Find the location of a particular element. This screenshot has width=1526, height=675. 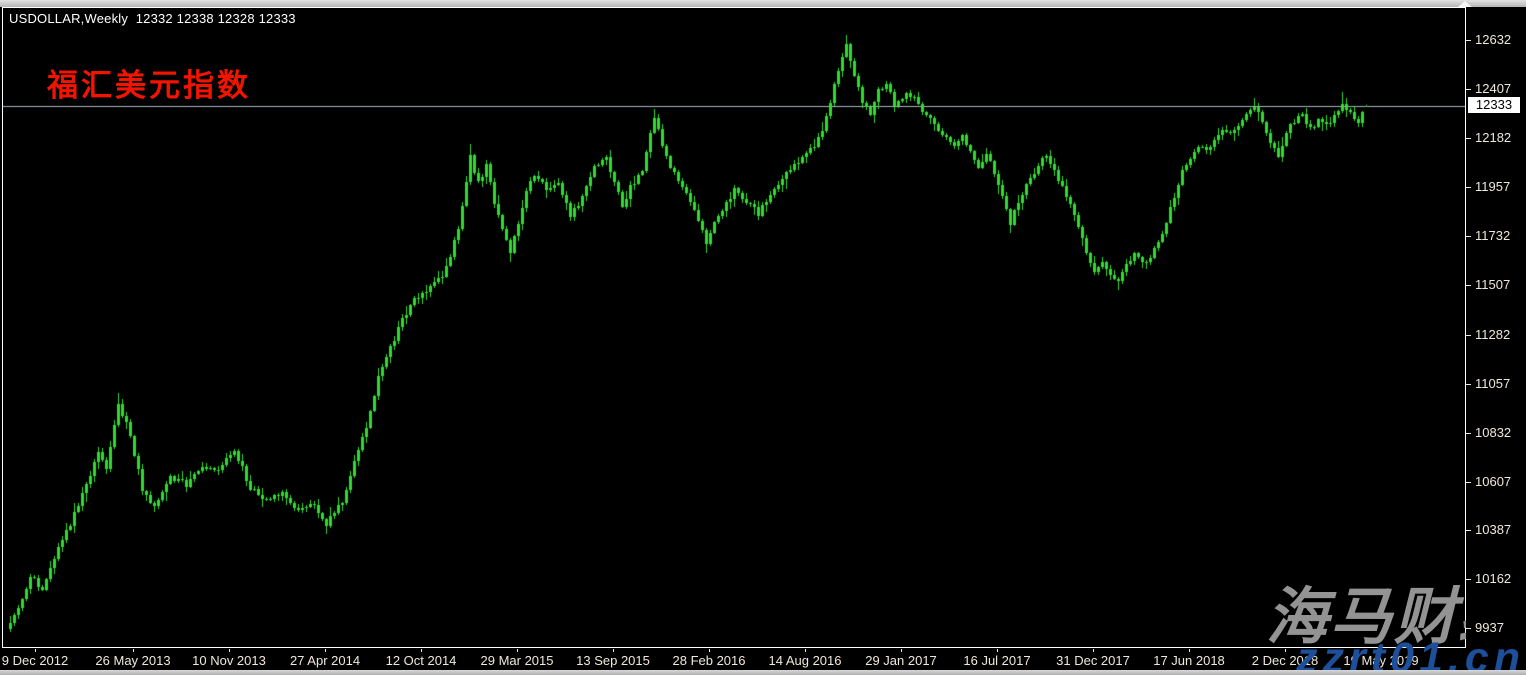

price-tick-label: 10607 is located at coordinates (1493, 481).